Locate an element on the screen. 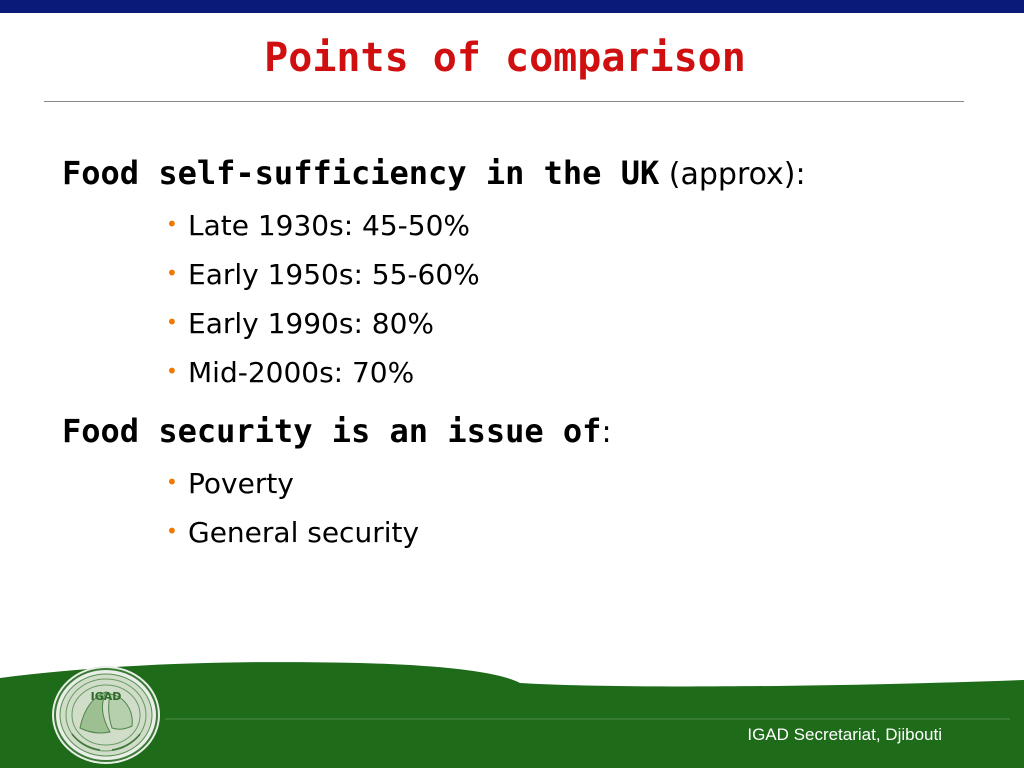 Image resolution: width=1024 pixels, height=768 pixels. igad-seal-icon: IGAD is located at coordinates (106, 715).